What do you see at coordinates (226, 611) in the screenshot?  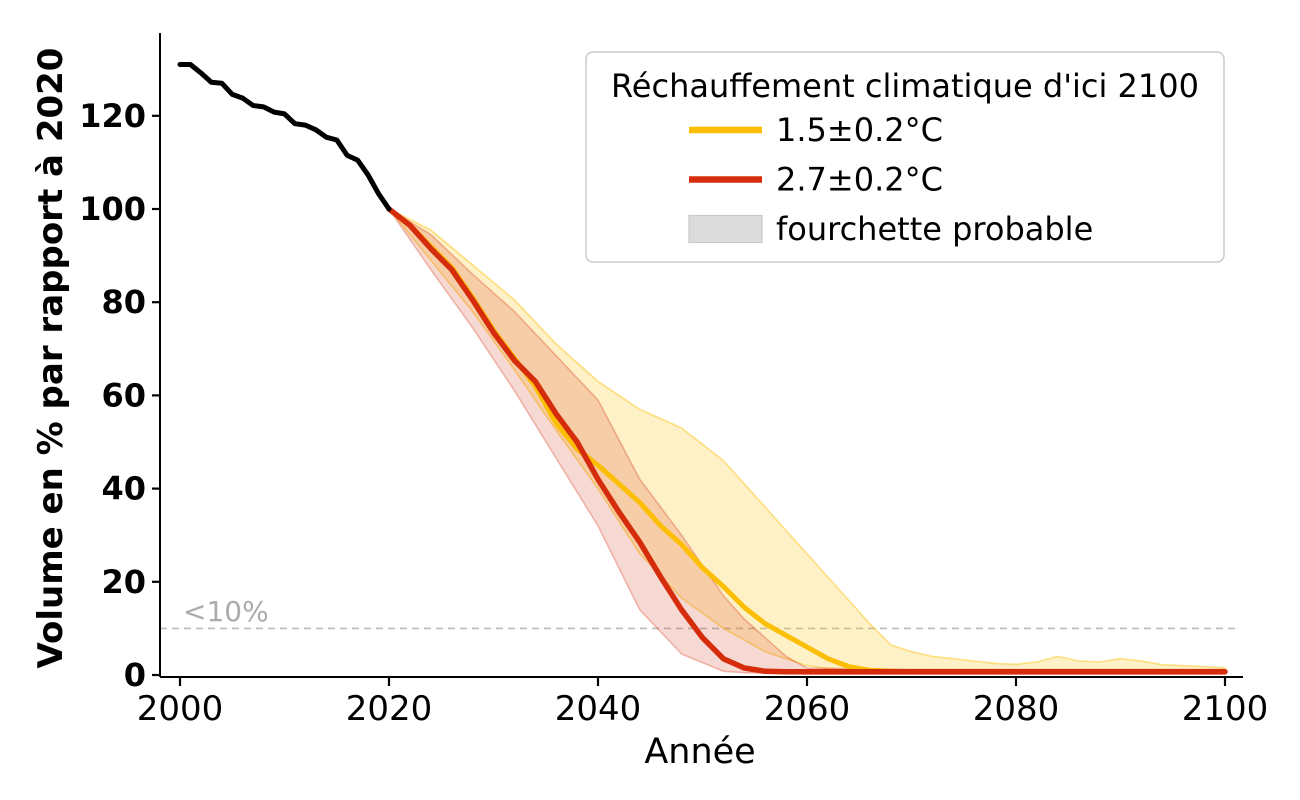 I see `threshold-label: <10%` at bounding box center [226, 611].